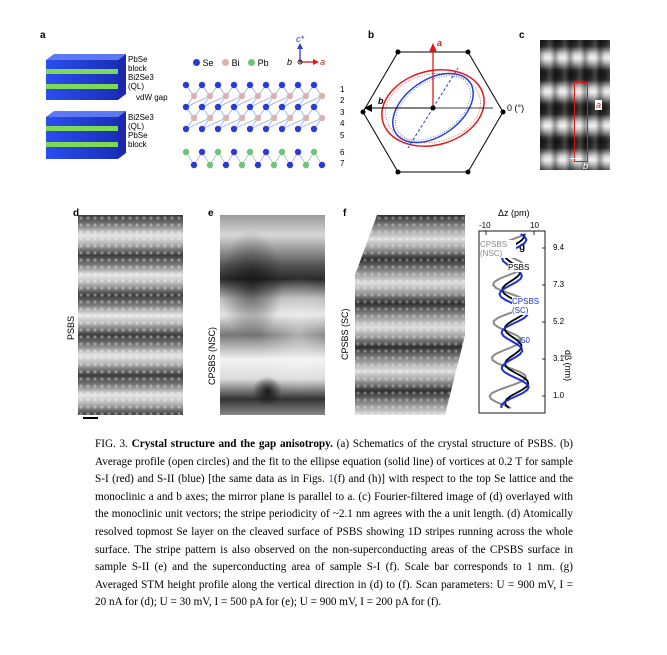 The width and height of the screenshot is (667, 655). Describe the element at coordinates (111, 444) in the screenshot. I see `caption-fig-number: FIG. 3.` at that location.